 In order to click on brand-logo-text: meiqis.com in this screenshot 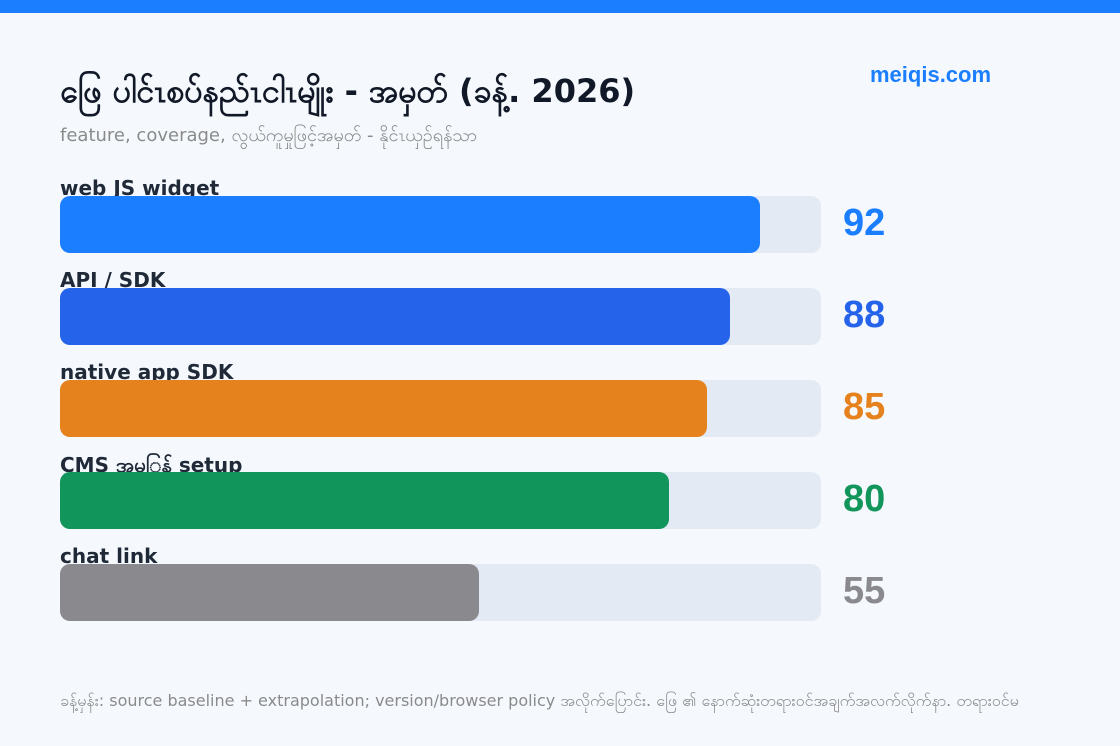, I will do `click(931, 74)`.